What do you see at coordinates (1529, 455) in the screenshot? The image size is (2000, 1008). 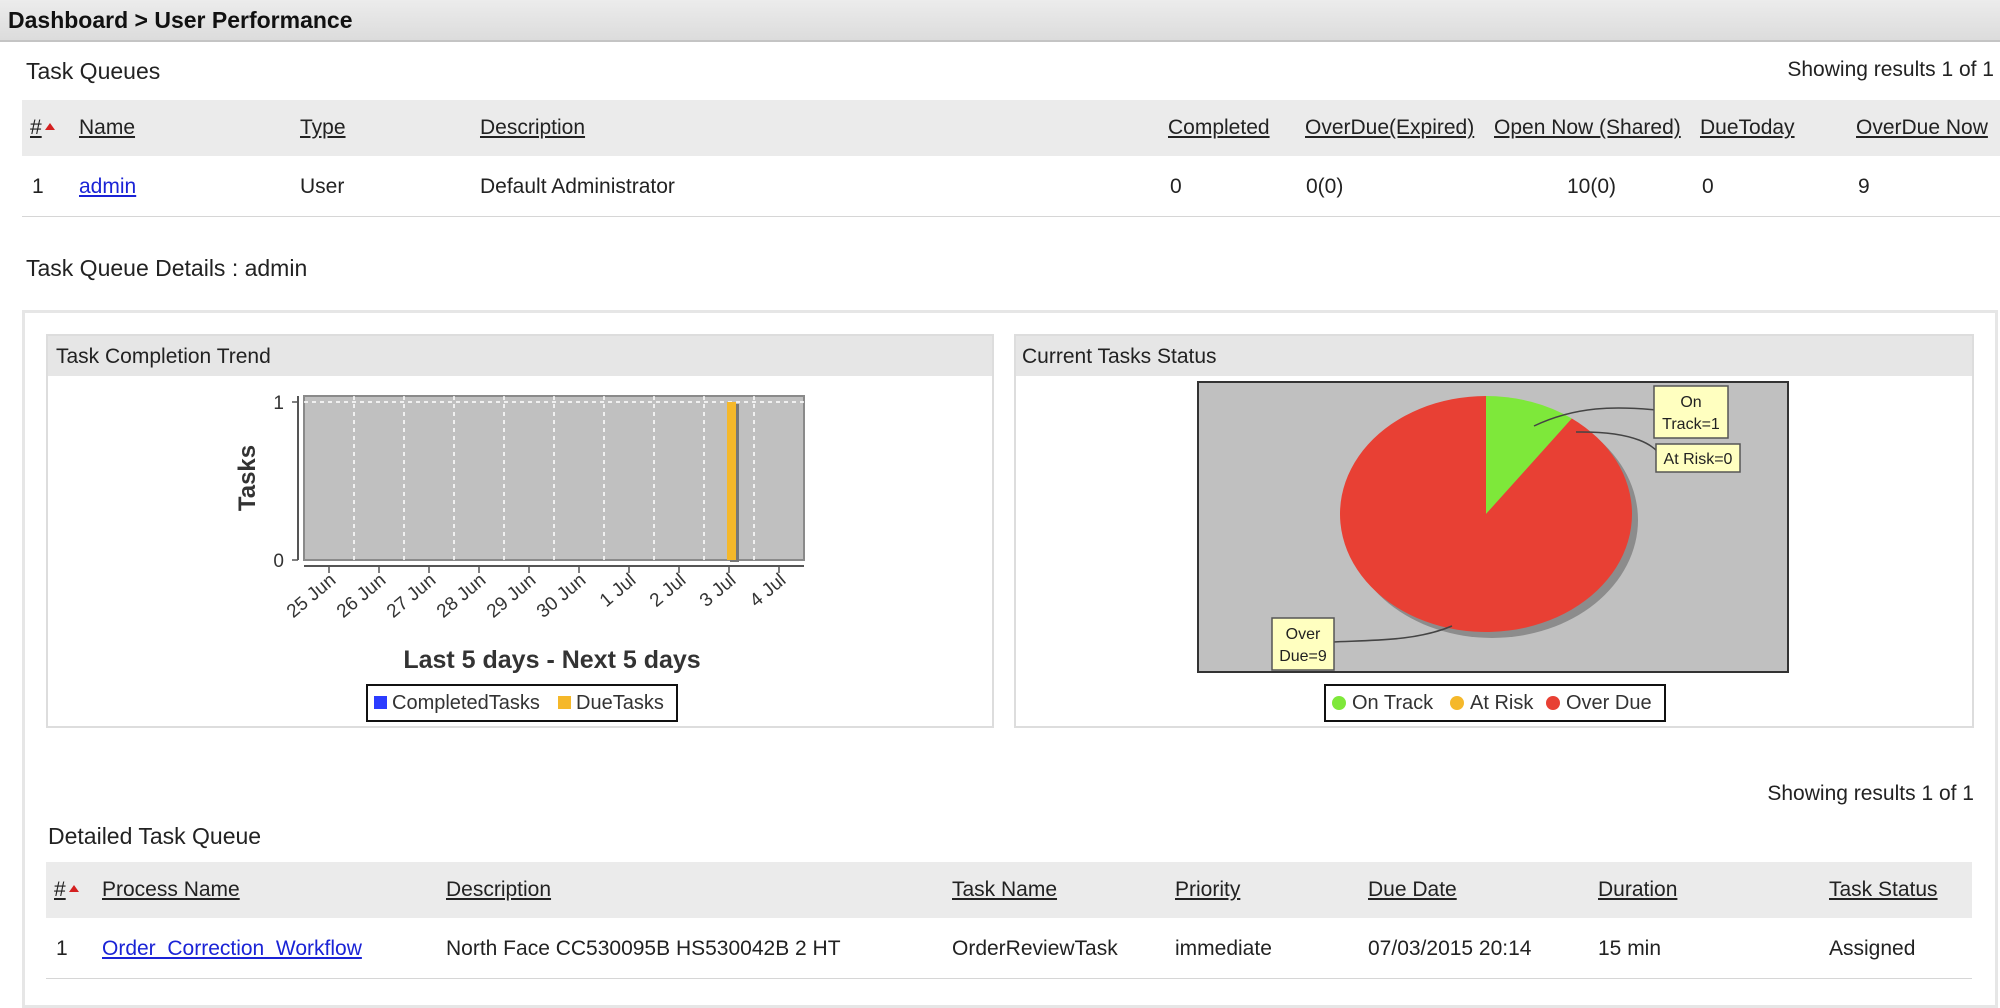 I see `pie-slice-on-track` at bounding box center [1529, 455].